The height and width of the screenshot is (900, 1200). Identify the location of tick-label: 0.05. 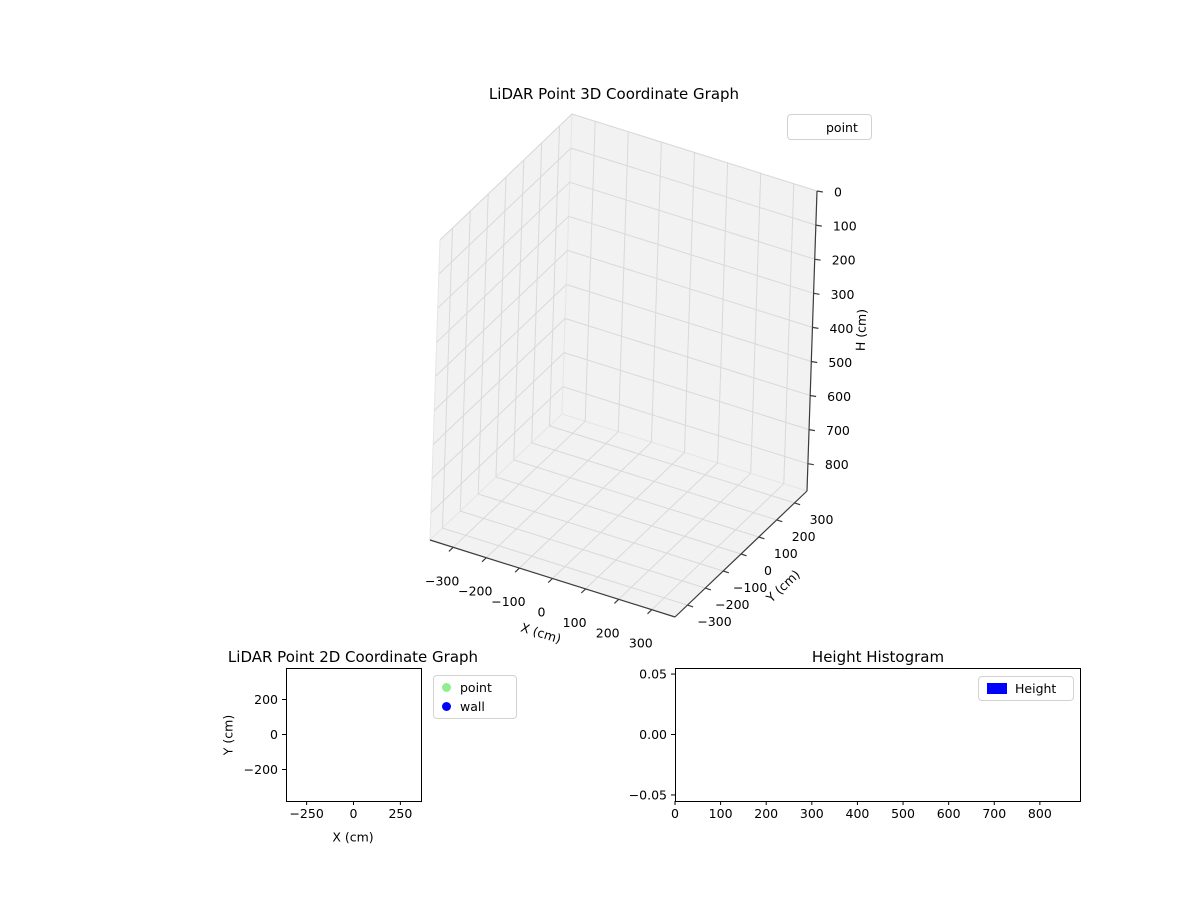
(653, 674).